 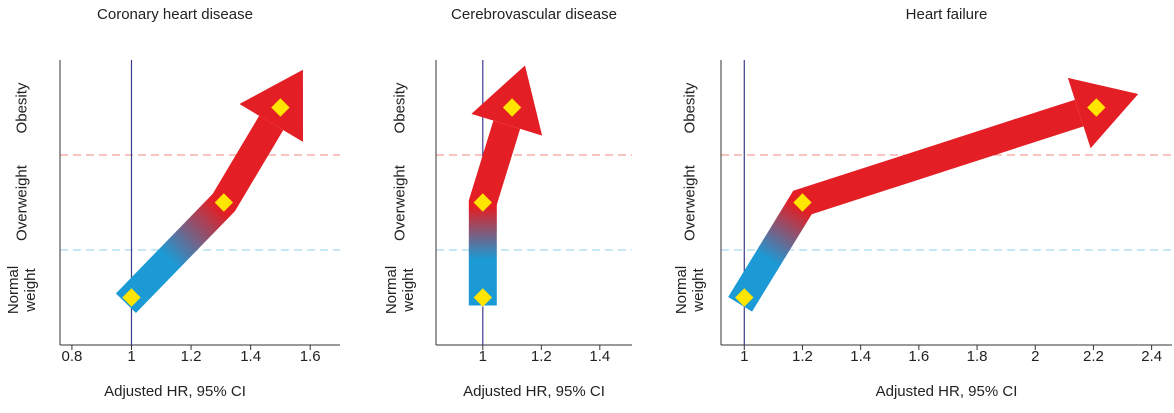 What do you see at coordinates (534, 14) in the screenshot?
I see `panel-title: Cerebrovascular disease` at bounding box center [534, 14].